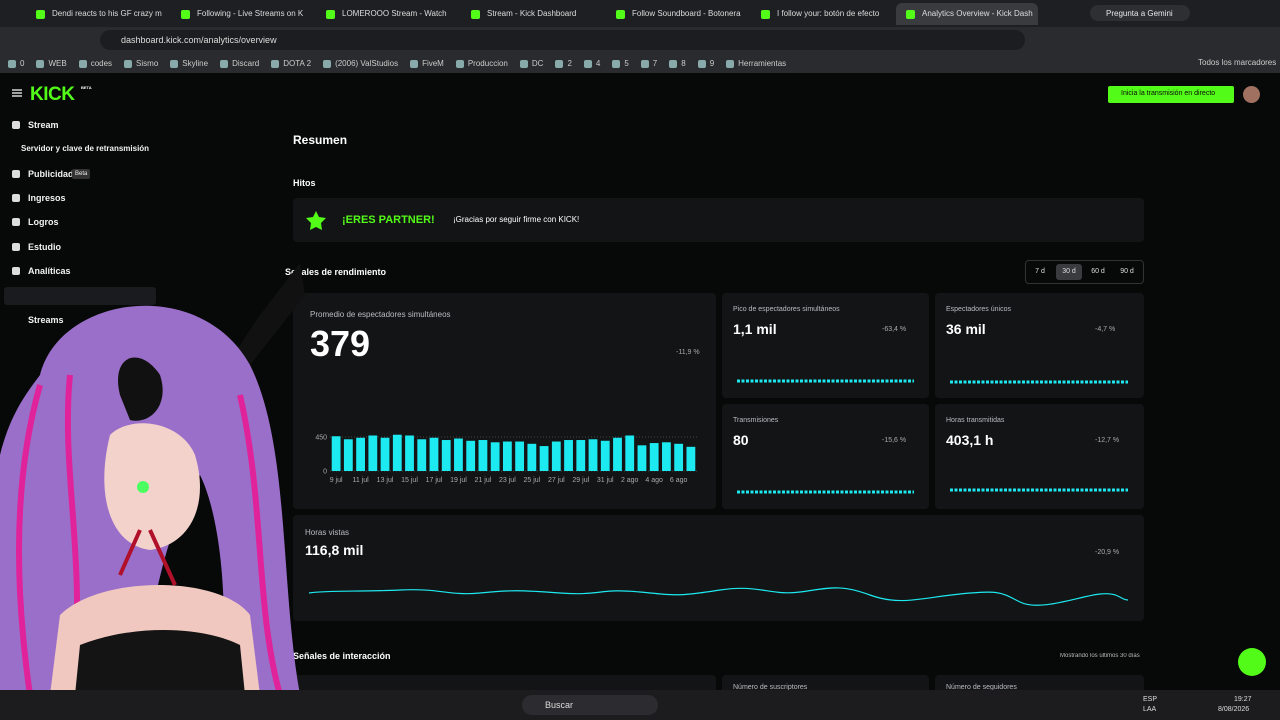  I want to click on bookmark: Discard, so click(239, 63).